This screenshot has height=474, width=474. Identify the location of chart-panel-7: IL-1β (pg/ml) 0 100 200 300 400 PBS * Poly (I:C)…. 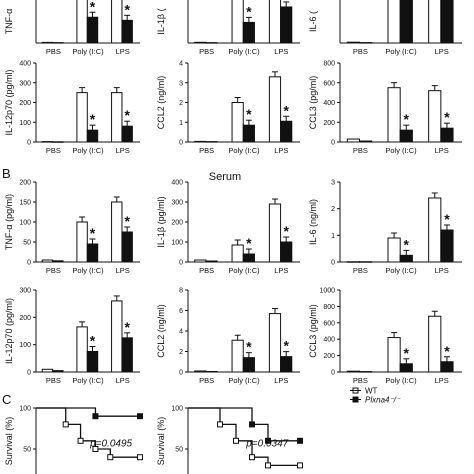
(228, 227).